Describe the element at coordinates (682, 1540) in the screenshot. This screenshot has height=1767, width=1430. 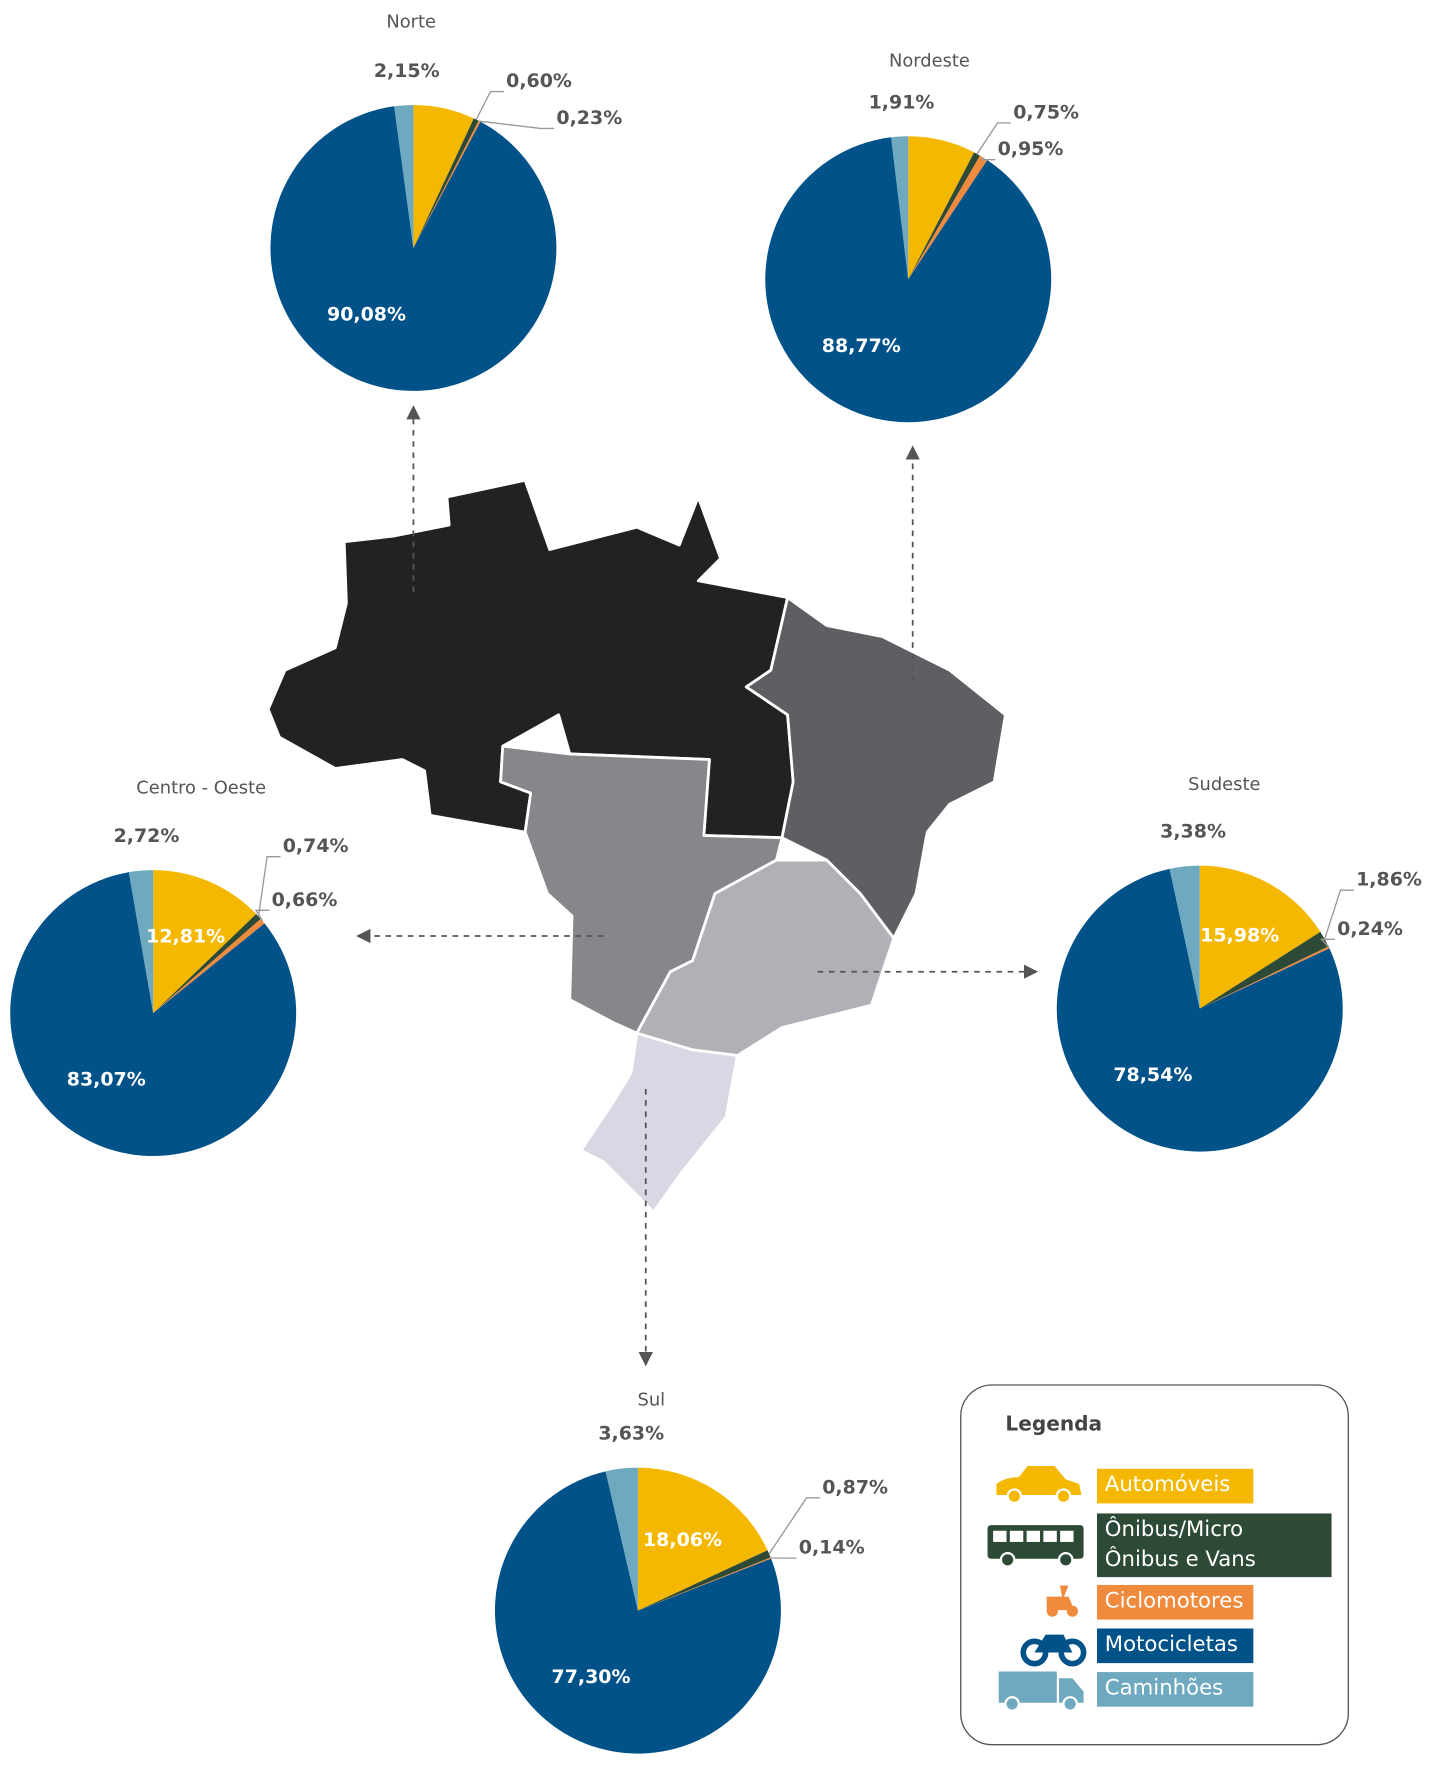
I see `data-label: 18,06%` at that location.